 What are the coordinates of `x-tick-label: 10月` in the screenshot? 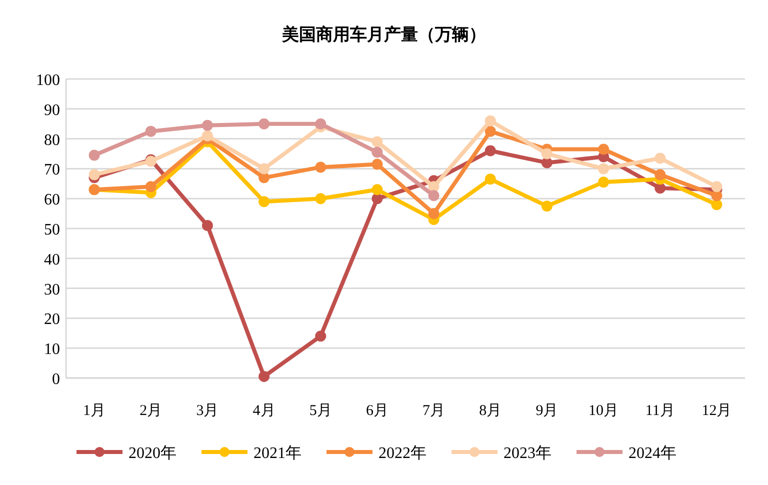 It's located at (603, 411).